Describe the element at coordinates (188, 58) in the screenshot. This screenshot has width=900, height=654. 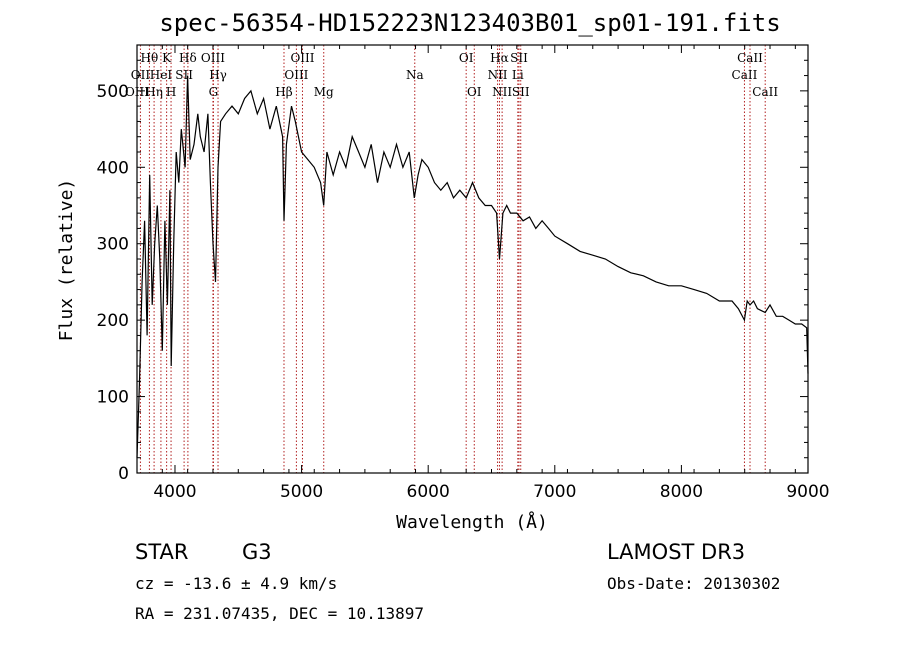
I see `spectral-line-label: Hδ` at that location.